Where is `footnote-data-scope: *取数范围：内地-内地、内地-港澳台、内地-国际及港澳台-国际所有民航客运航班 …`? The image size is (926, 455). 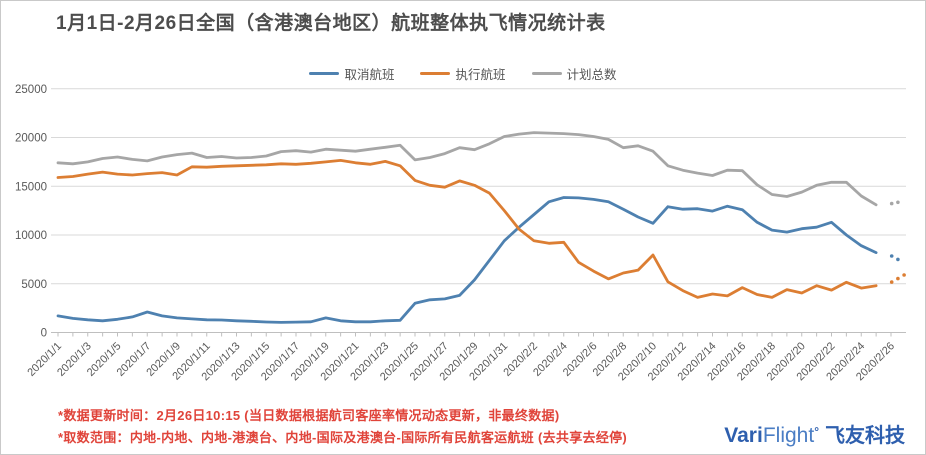 footnote-data-scope: *取数范围：内地-内地、内地-港澳台、内地-国际及港澳台-国际所有民航客运航班 … is located at coordinates (343, 437).